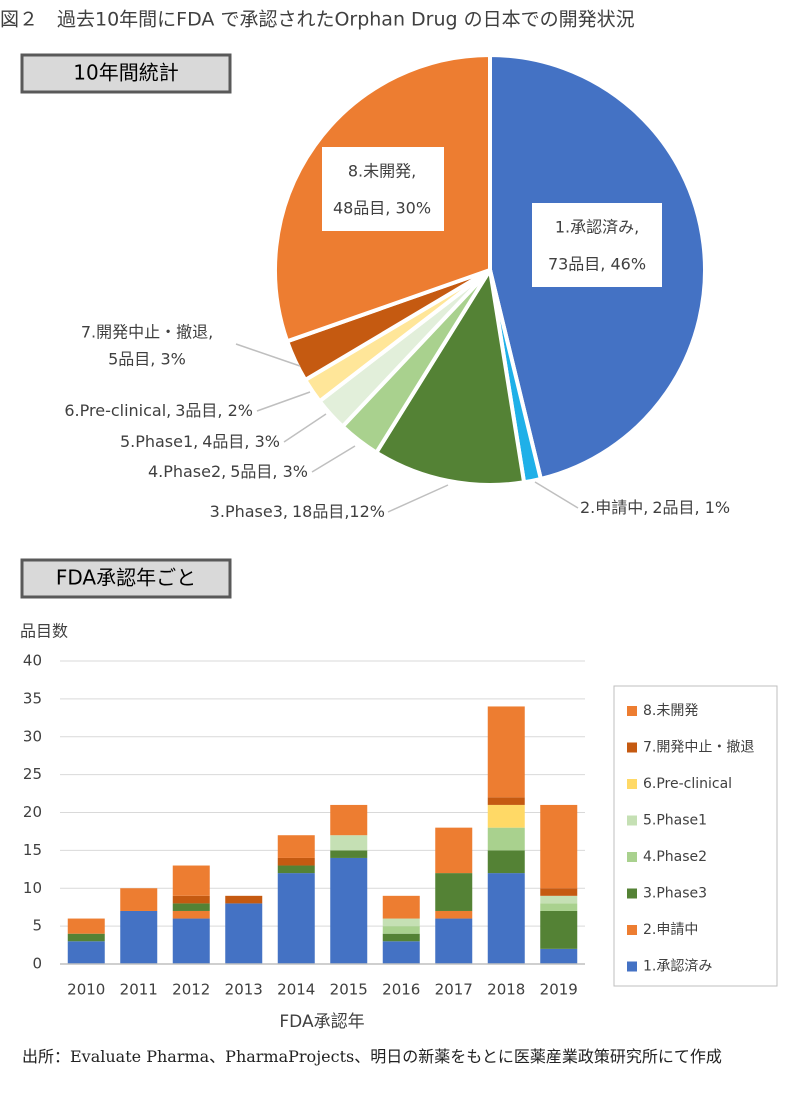 This screenshot has height=1103, width=800. What do you see at coordinates (506, 990) in the screenshot?
I see `x-tick-label: 2018` at bounding box center [506, 990].